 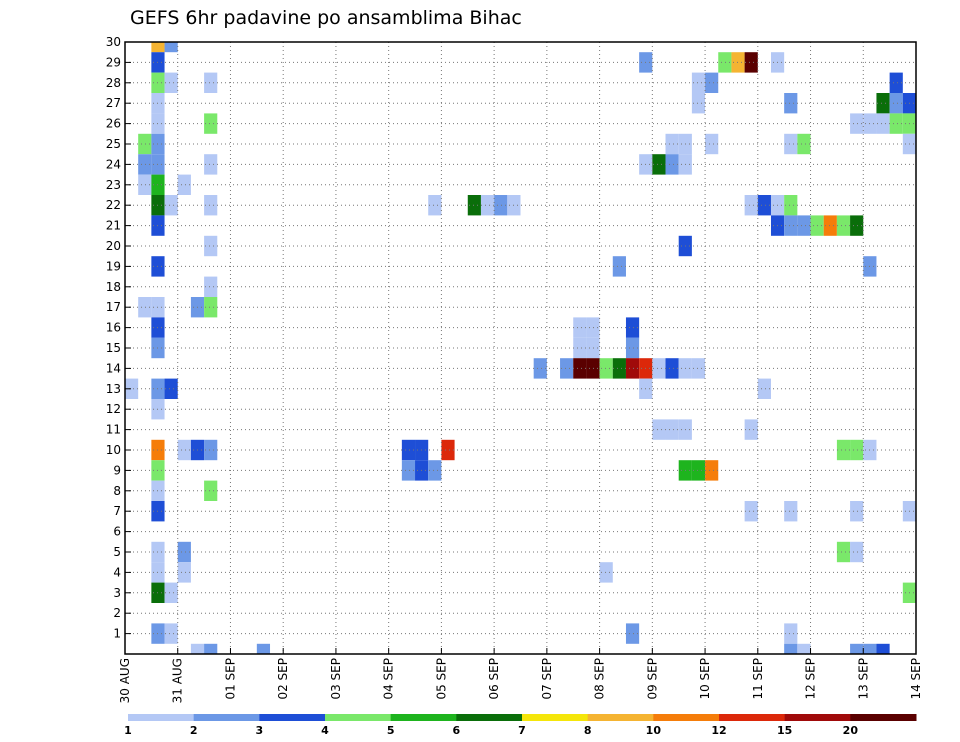 I want to click on y-tick-label: 25, so click(x=113, y=144).